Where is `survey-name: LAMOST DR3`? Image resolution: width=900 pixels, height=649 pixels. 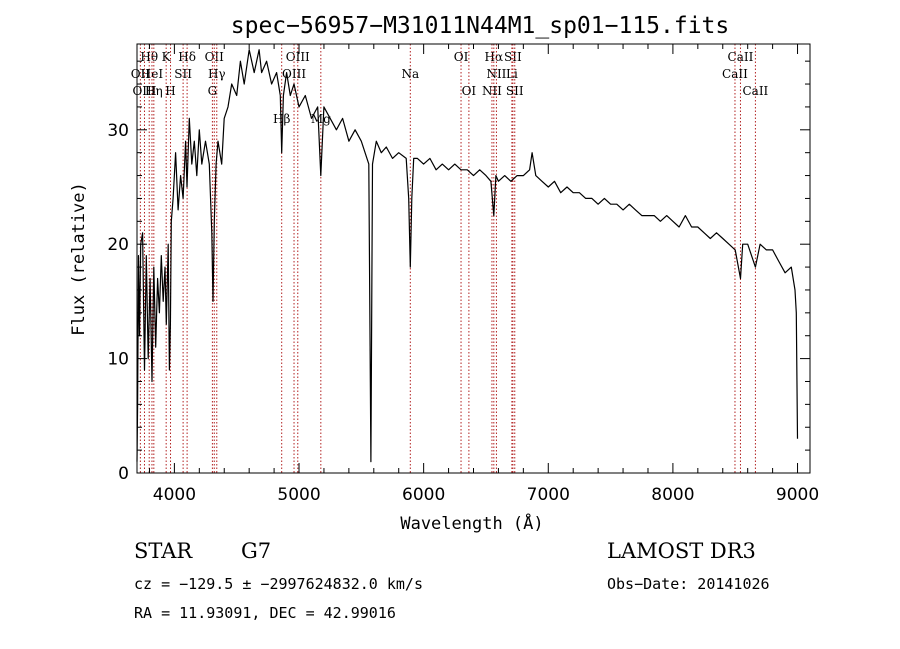
survey-name: LAMOST DR3 is located at coordinates (681, 551).